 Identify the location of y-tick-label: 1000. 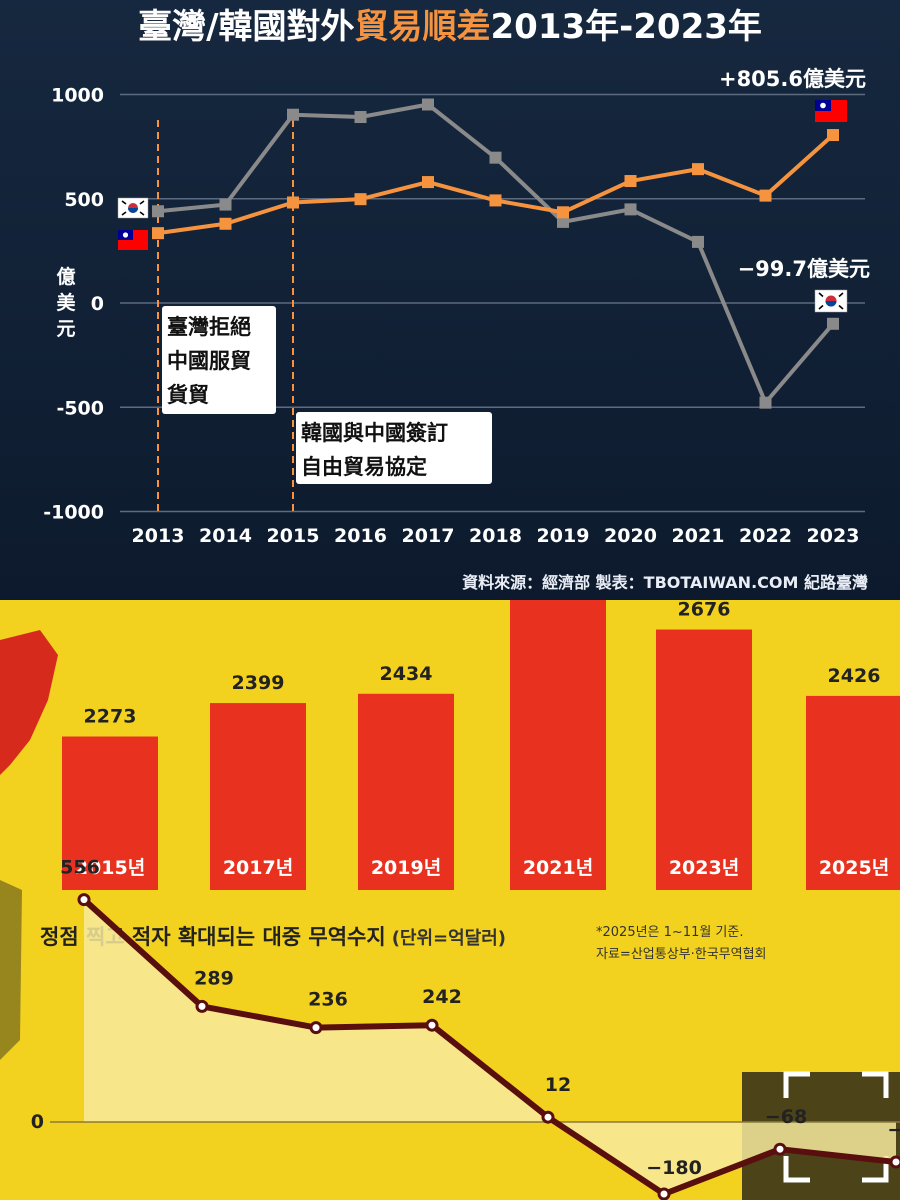
(77, 96).